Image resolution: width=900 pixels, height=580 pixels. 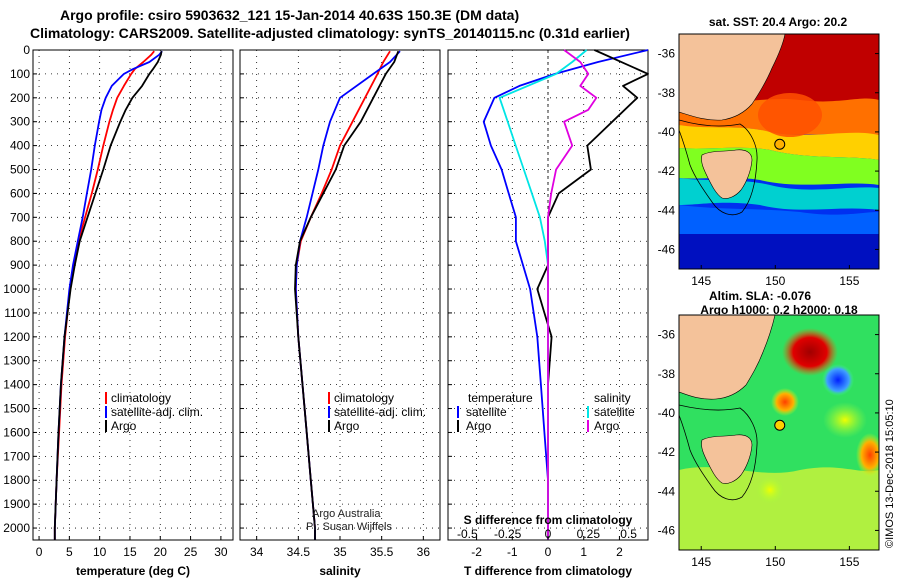 What do you see at coordinates (508, 534) in the screenshot?
I see `s-tick-label: -0.25` at bounding box center [508, 534].